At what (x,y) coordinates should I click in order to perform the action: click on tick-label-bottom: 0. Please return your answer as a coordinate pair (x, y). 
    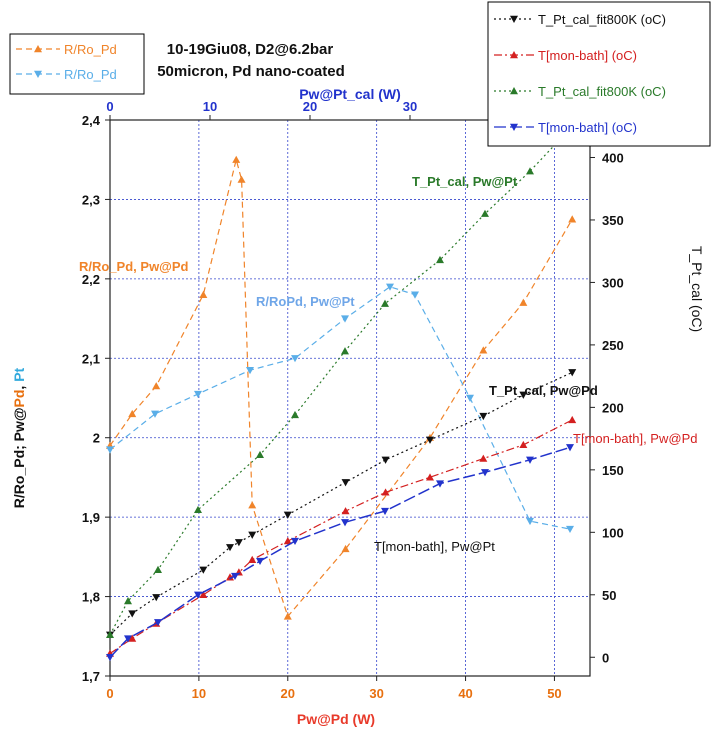
    Looking at the image, I should click on (109, 693).